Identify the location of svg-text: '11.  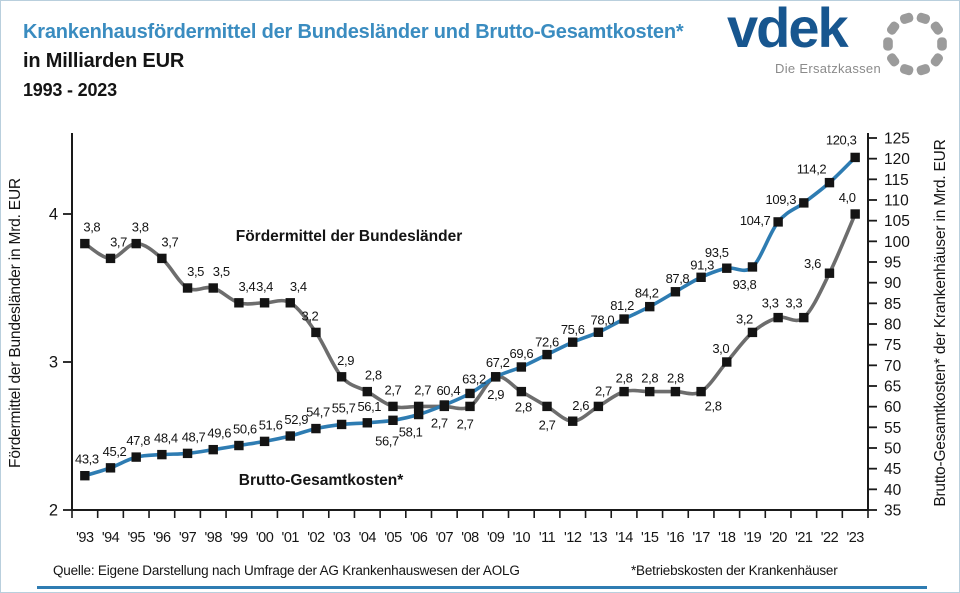
(547, 538).